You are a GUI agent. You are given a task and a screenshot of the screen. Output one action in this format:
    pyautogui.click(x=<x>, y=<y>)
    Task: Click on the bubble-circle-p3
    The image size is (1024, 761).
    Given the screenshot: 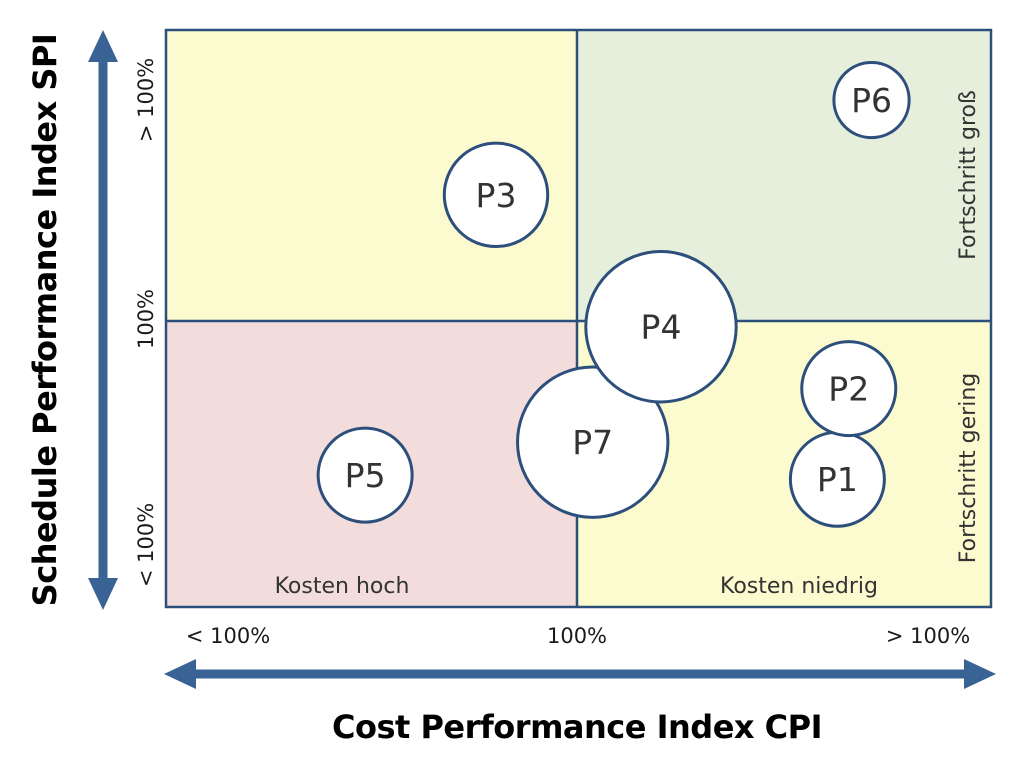 What is the action you would take?
    pyautogui.click(x=496, y=195)
    